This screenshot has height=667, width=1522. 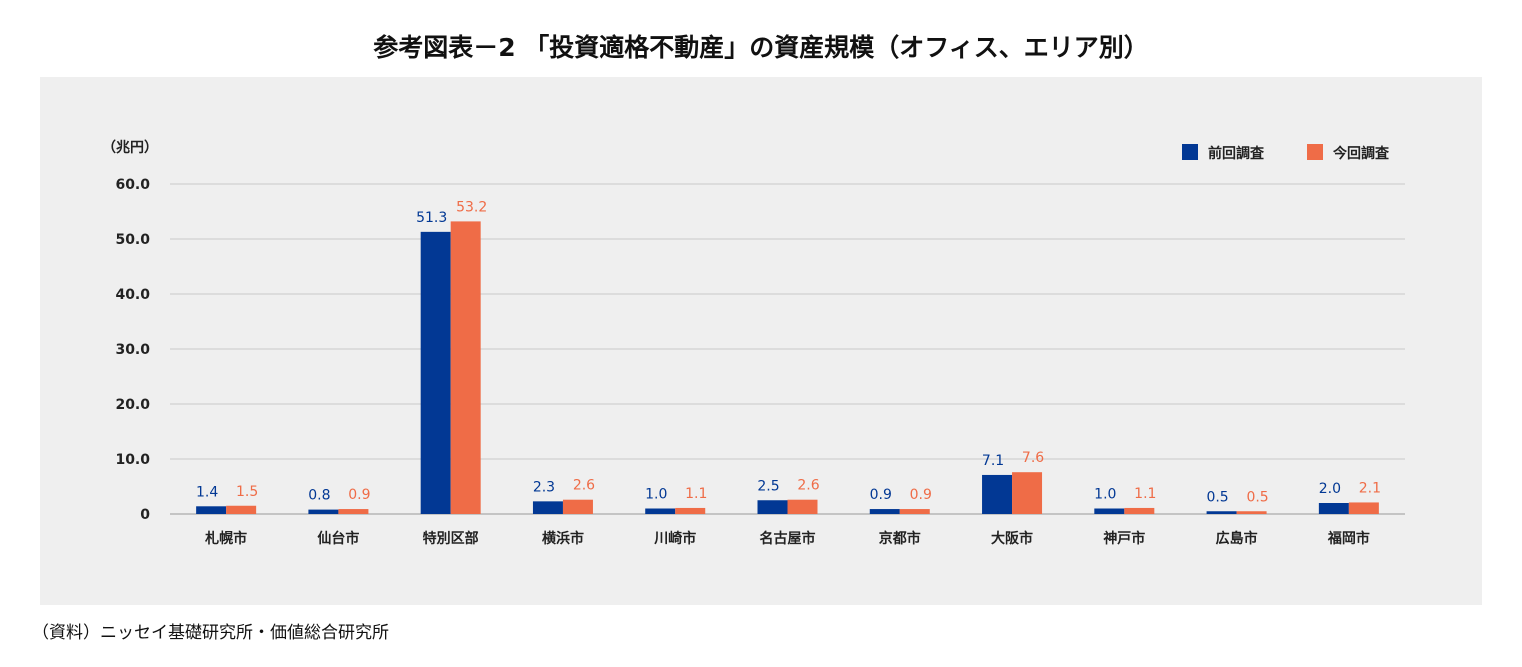 What do you see at coordinates (788, 538) in the screenshot?
I see `x-tick-label: 名古屋市` at bounding box center [788, 538].